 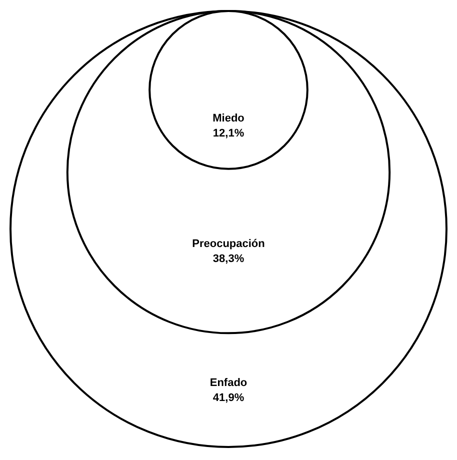 What do you see at coordinates (228, 398) in the screenshot?
I see `data-label: 41,9%` at bounding box center [228, 398].